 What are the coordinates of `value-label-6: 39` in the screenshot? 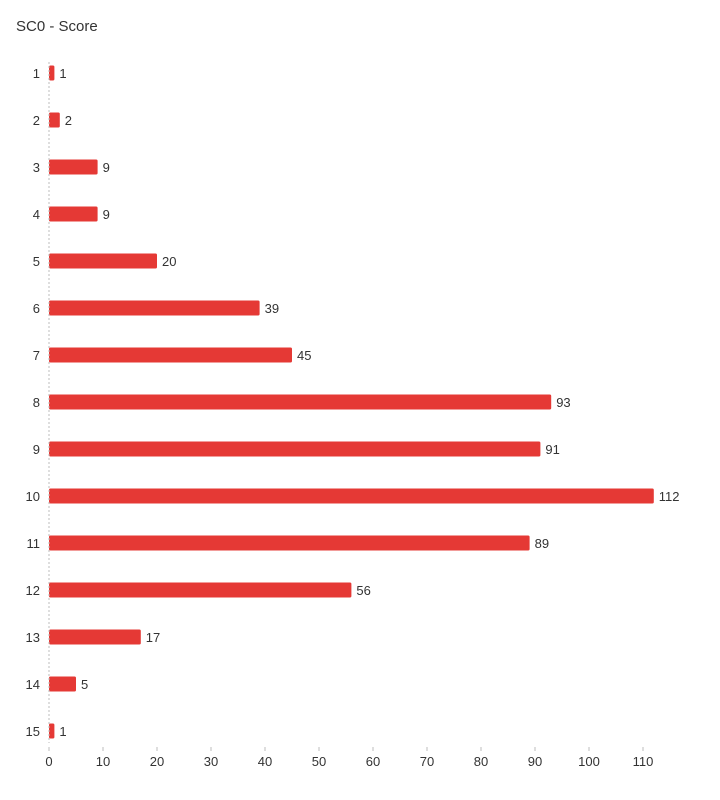 It's located at (272, 308).